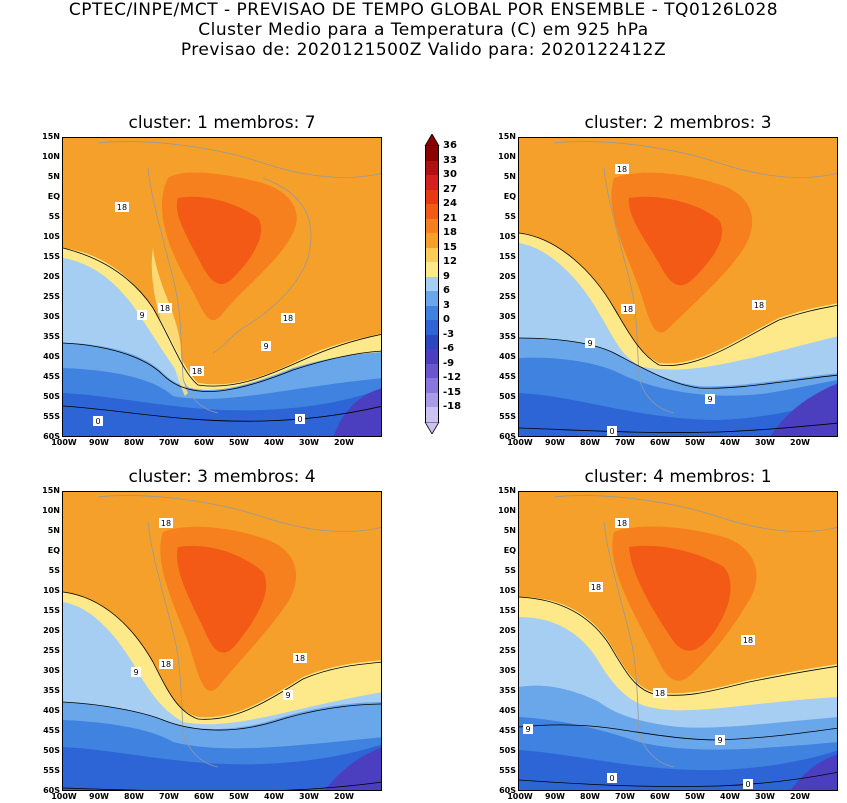  I want to click on map-panel-3: 18 18 18 9 9, so click(222, 641).